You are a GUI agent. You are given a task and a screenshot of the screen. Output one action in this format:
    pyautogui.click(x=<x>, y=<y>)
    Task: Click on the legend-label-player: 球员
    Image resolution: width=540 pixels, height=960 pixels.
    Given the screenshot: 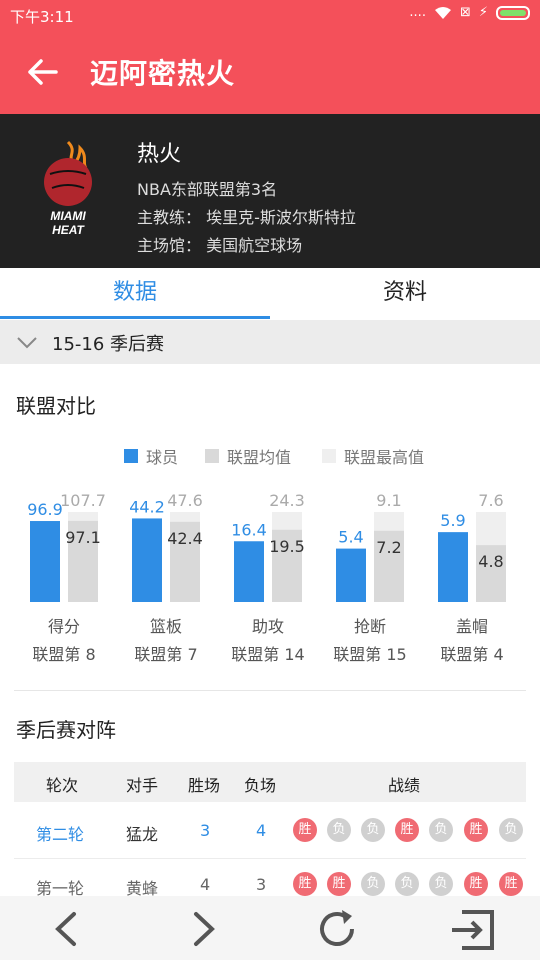 What is the action you would take?
    pyautogui.click(x=162, y=457)
    